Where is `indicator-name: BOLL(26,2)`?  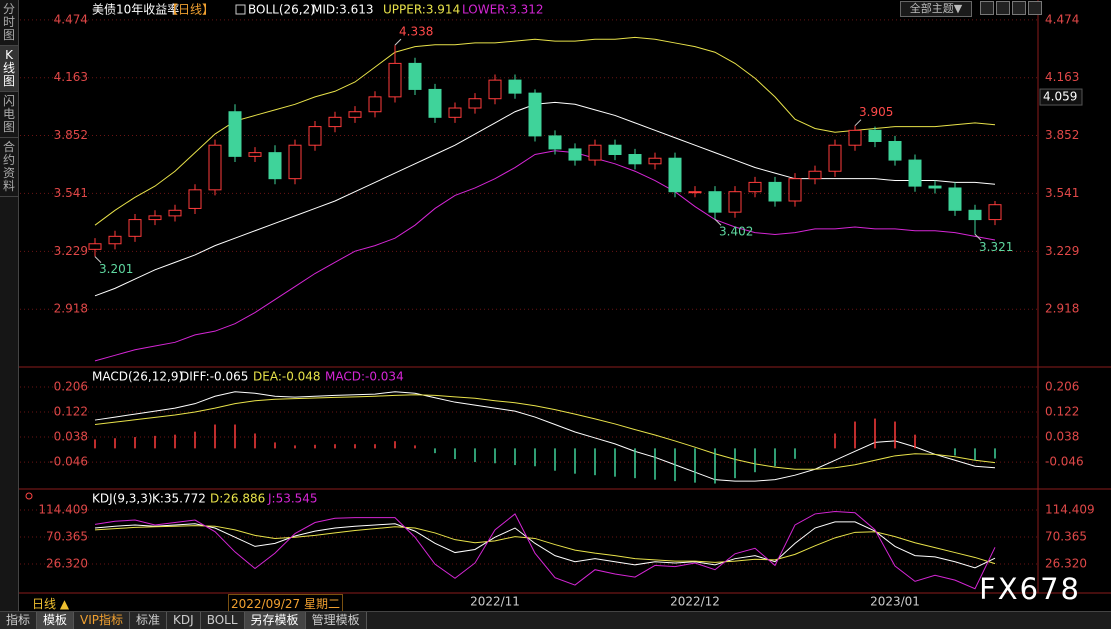 indicator-name: BOLL(26,2) is located at coordinates (281, 10).